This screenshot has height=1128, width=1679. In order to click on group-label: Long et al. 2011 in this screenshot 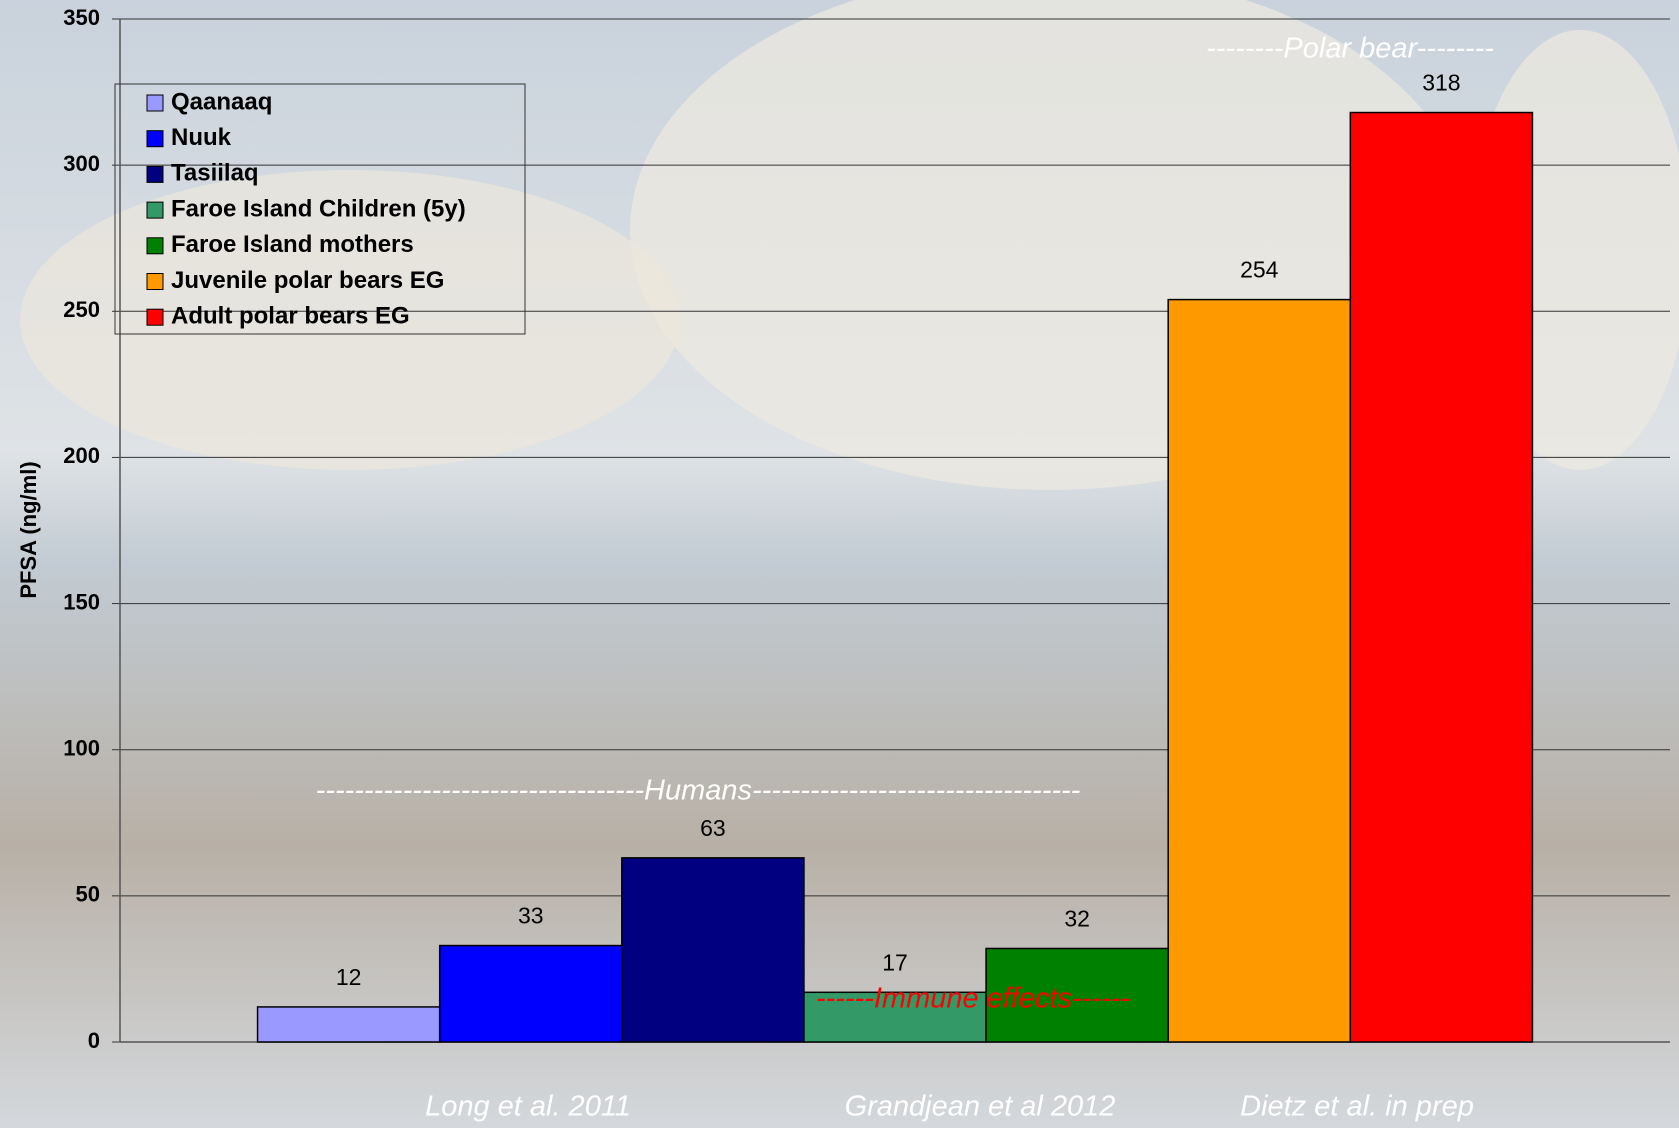, I will do `click(528, 1107)`.